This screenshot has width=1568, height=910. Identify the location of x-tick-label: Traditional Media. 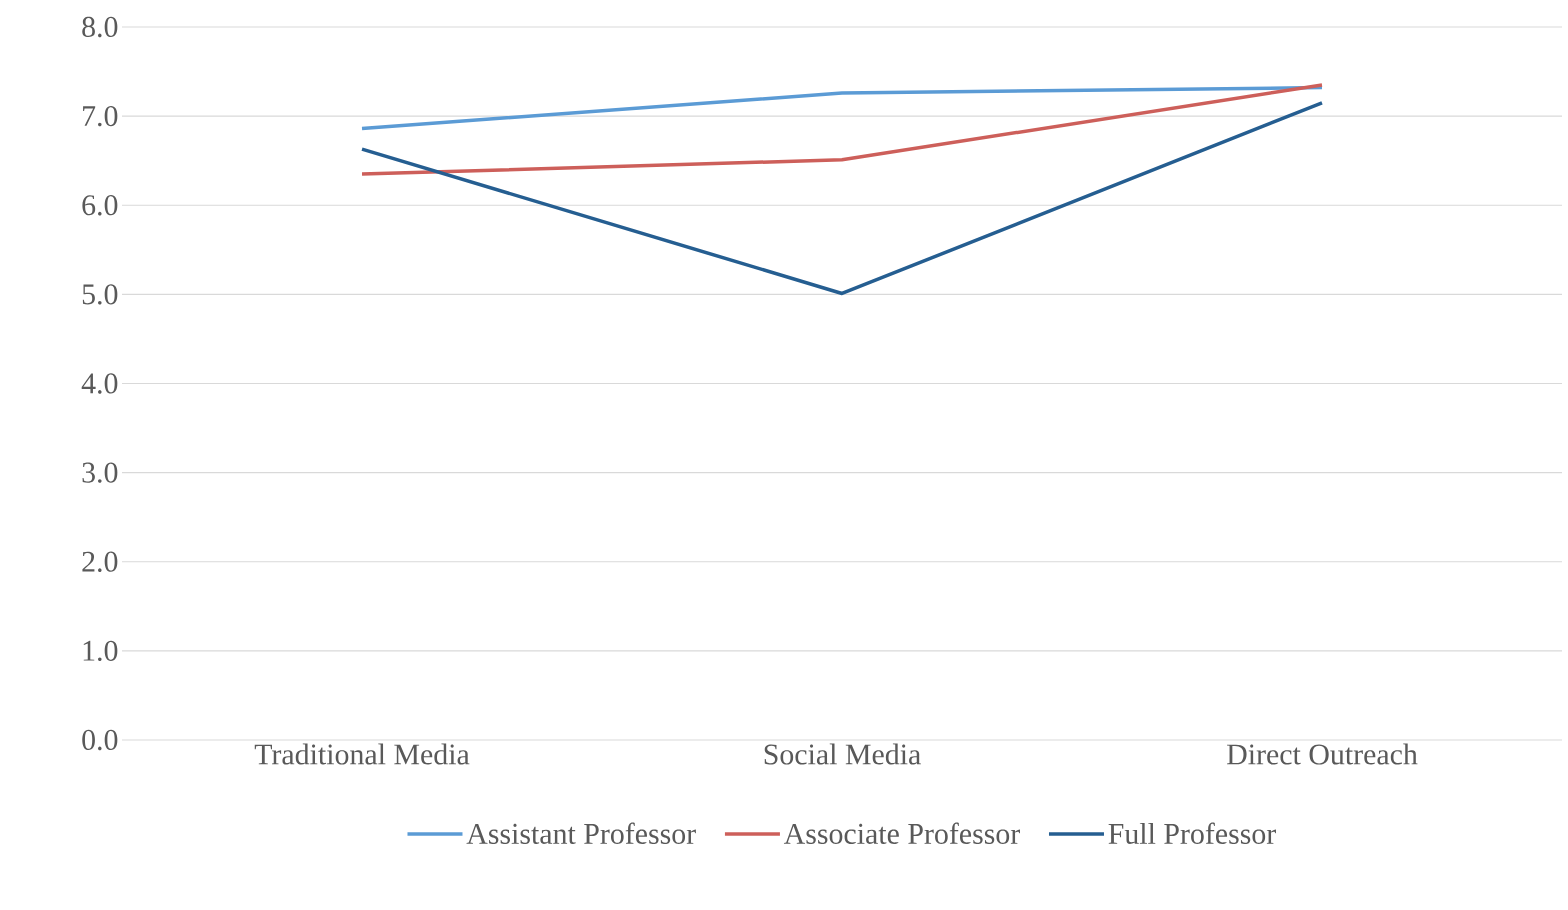
(362, 754).